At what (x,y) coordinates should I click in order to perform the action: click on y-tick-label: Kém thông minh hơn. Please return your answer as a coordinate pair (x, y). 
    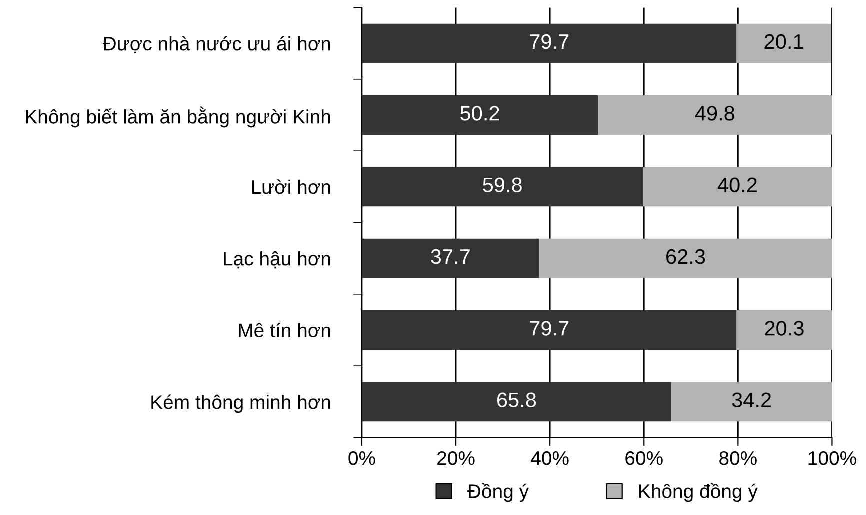
    Looking at the image, I should click on (241, 404).